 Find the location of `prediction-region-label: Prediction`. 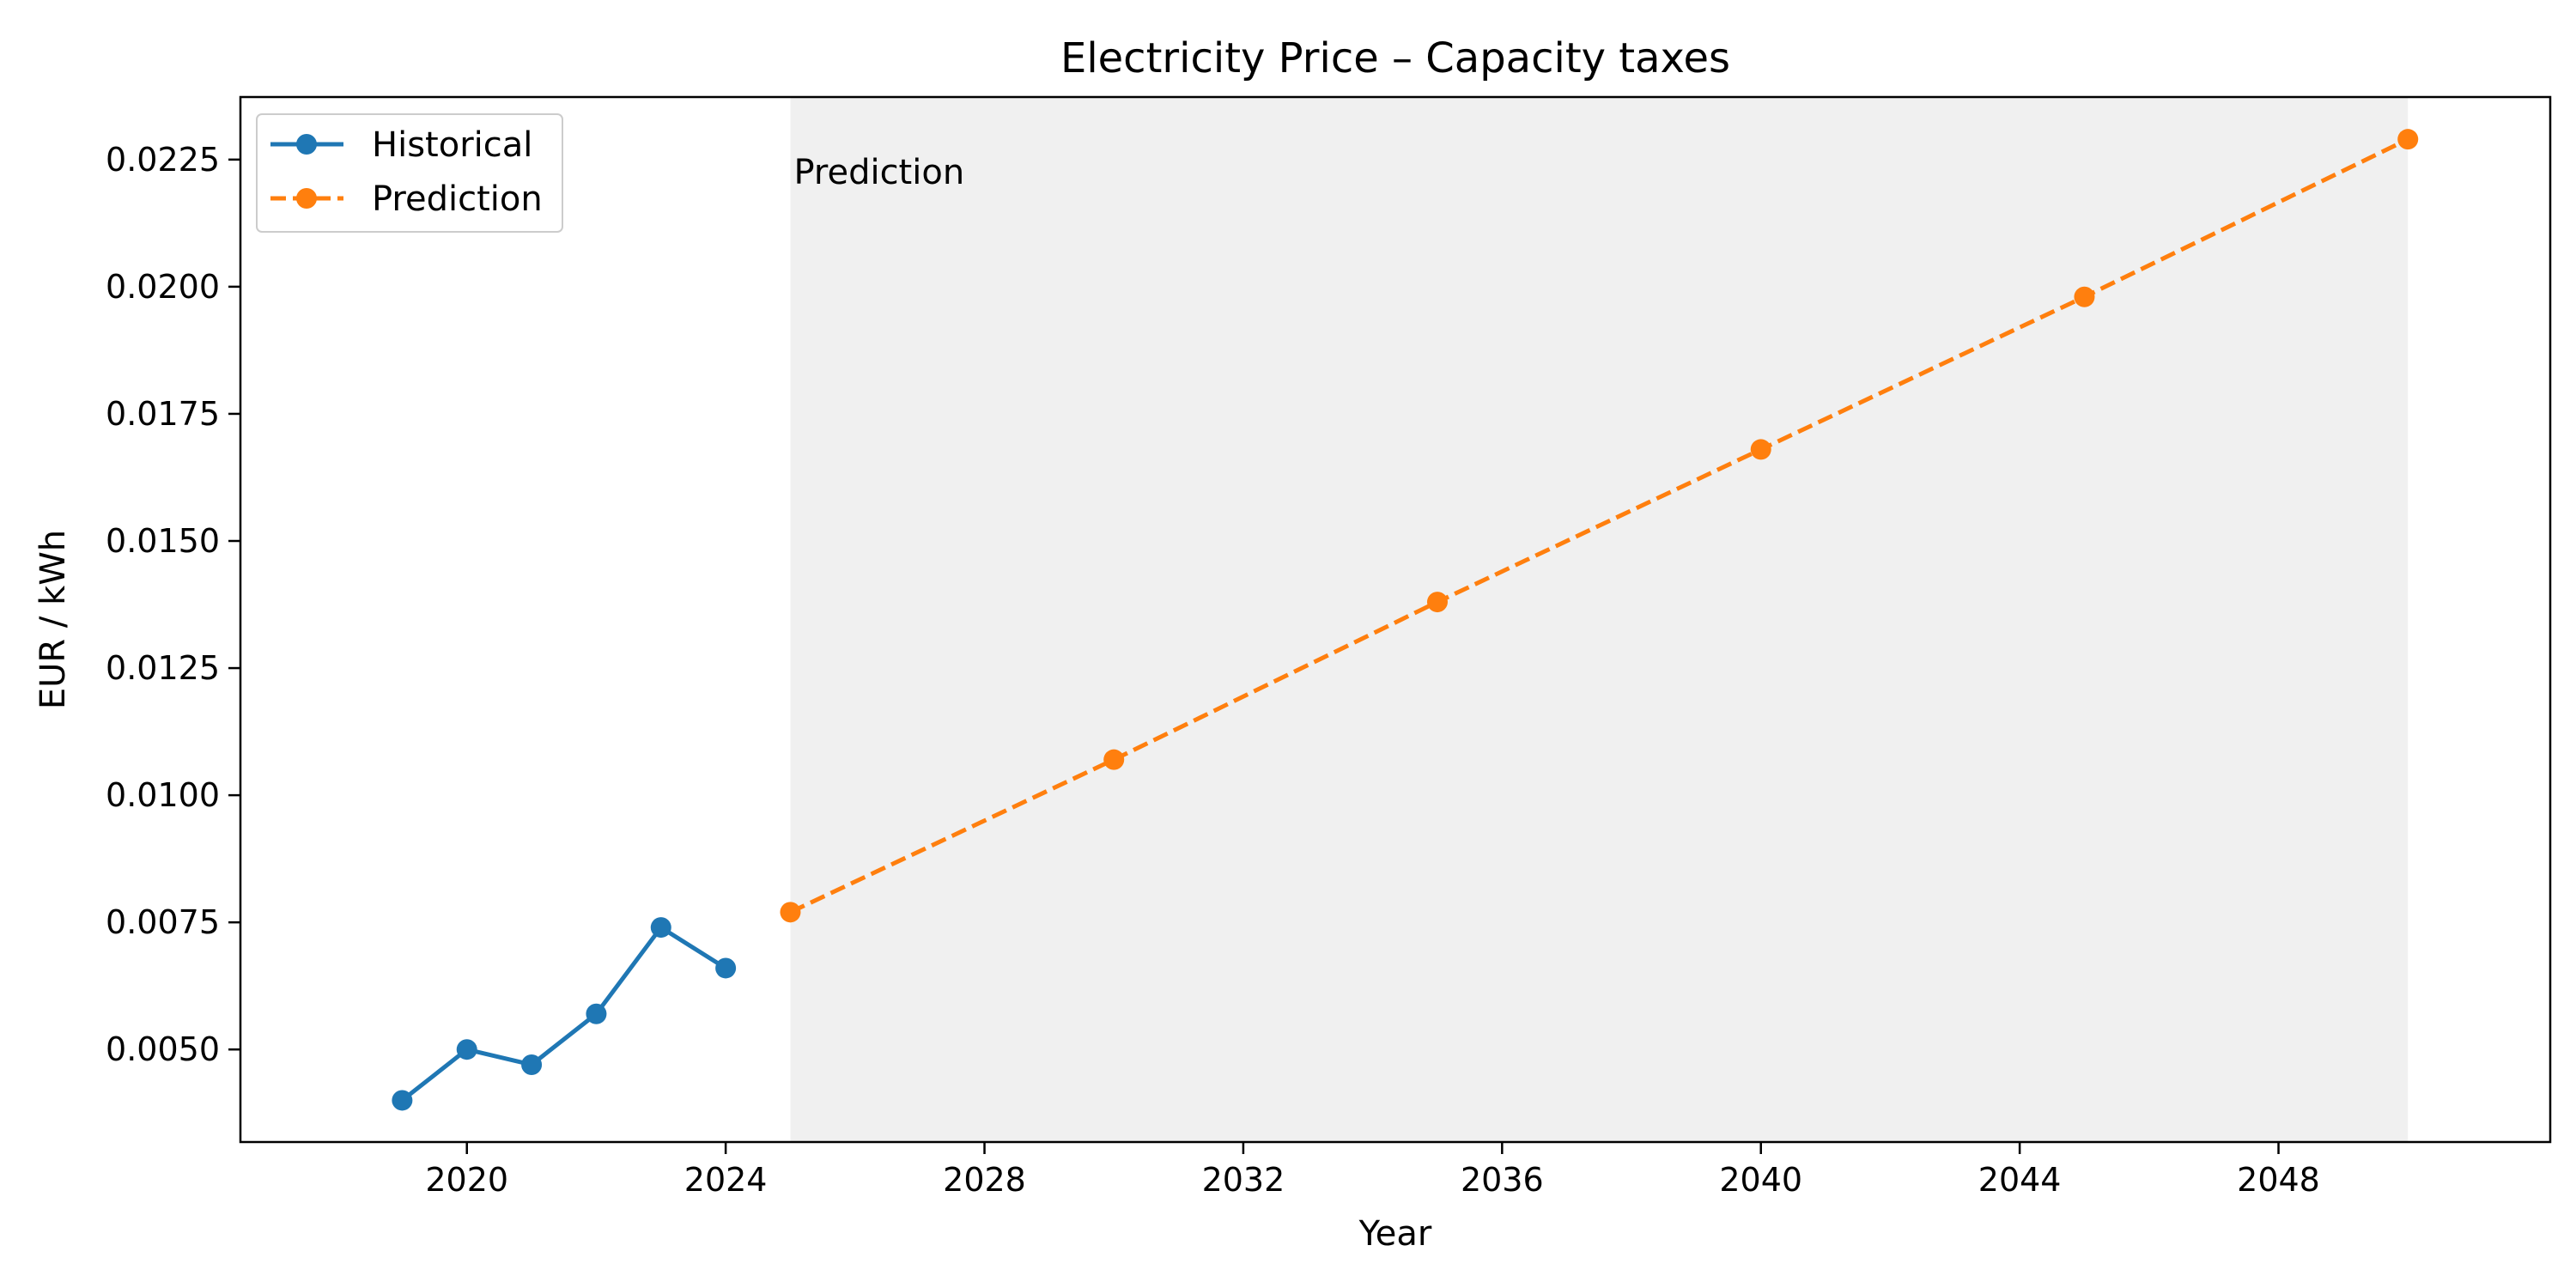

prediction-region-label: Prediction is located at coordinates (878, 172).